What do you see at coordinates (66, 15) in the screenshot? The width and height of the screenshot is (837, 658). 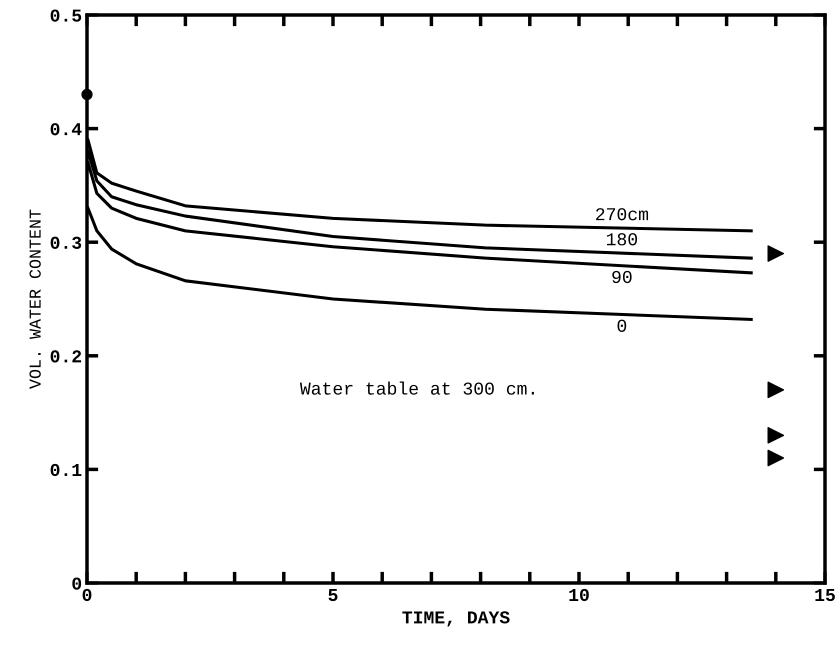 I see `y-tick-label: 0.5` at bounding box center [66, 15].